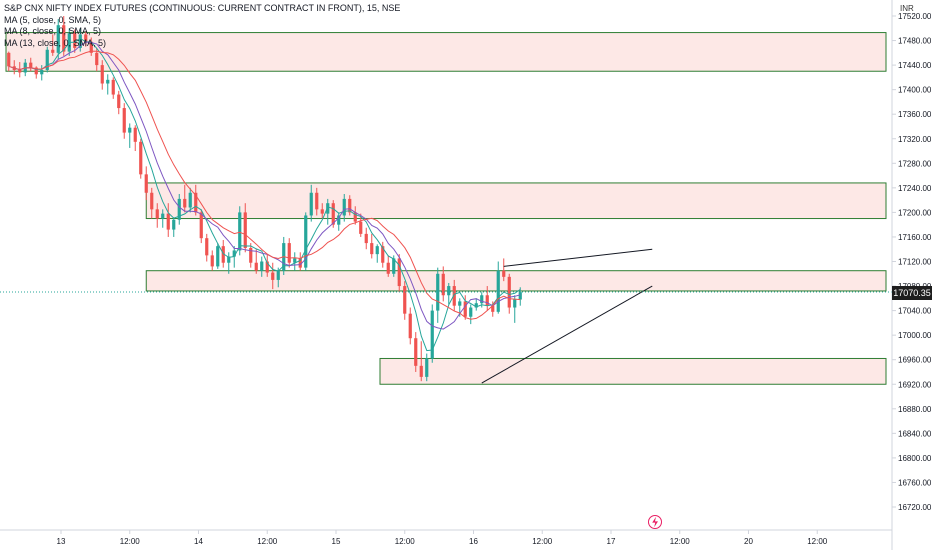  What do you see at coordinates (198, 541) in the screenshot?
I see `x-tick-label: 14` at bounding box center [198, 541].